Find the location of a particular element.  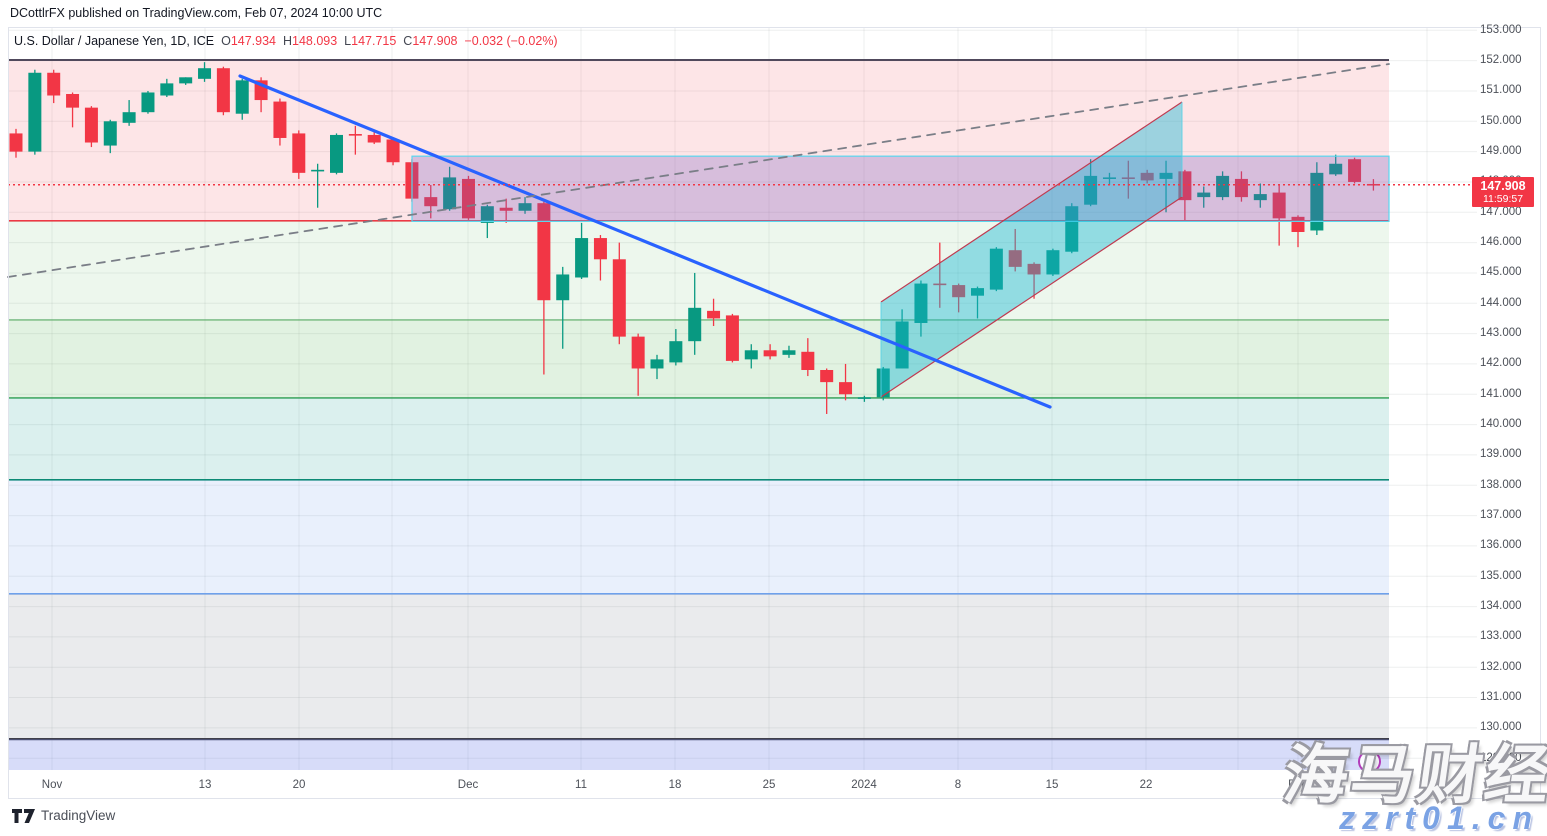

change-value: −0.032 (−0.02%) is located at coordinates (511, 41).